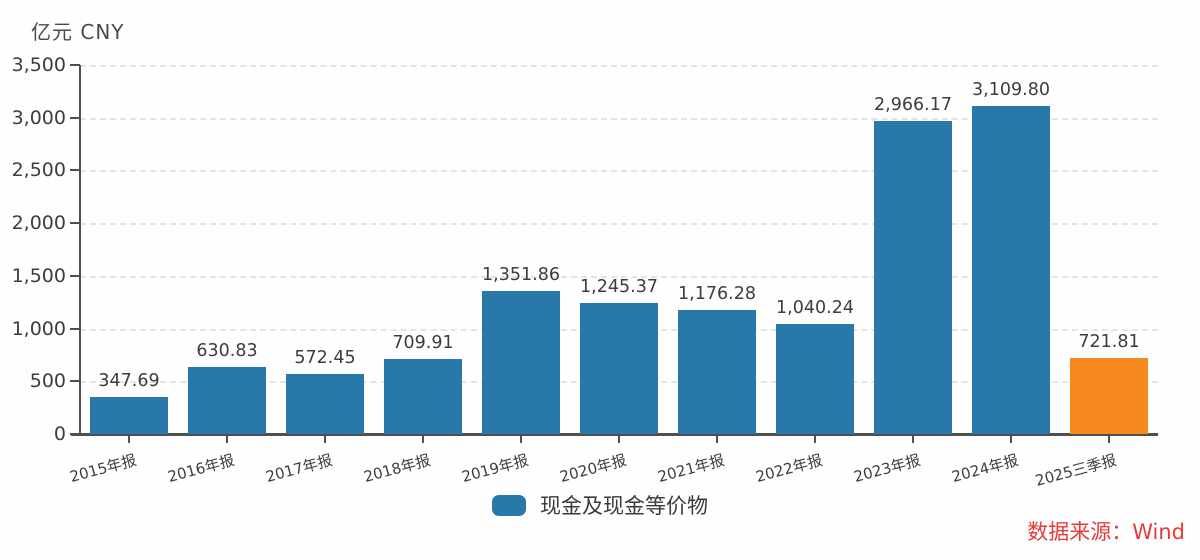  What do you see at coordinates (129, 381) in the screenshot?
I see `bar-value-label: 347.69` at bounding box center [129, 381].